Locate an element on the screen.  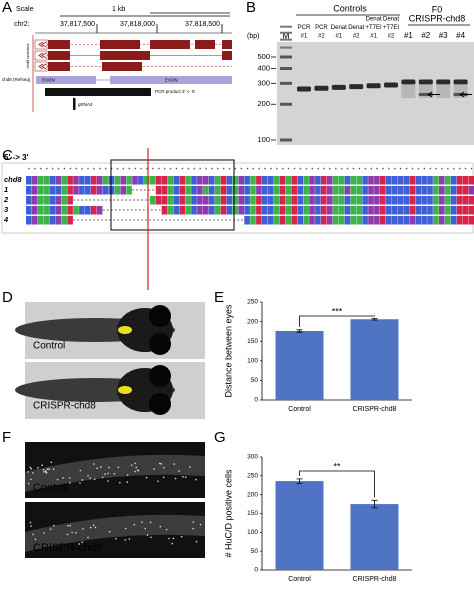
grna-label: gRNA2 is located at coordinates (85, 104).